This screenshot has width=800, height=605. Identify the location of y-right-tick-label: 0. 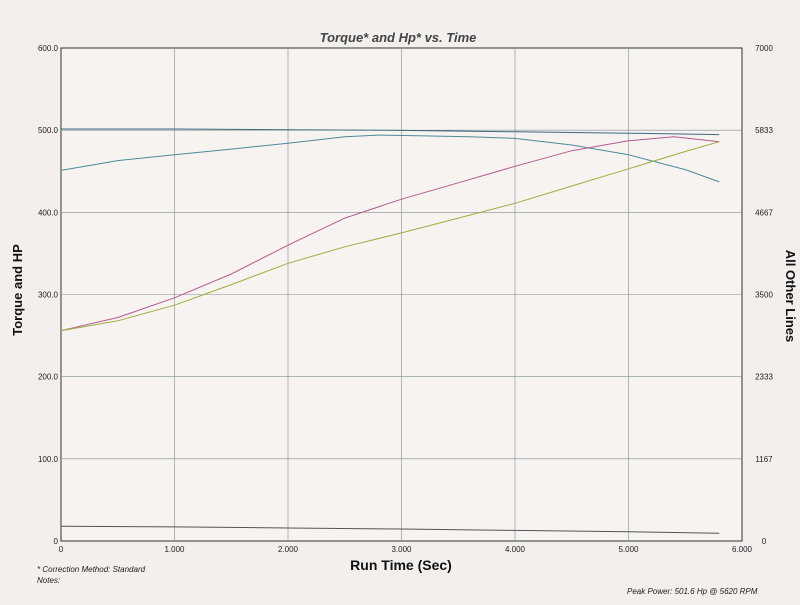
(764, 541).